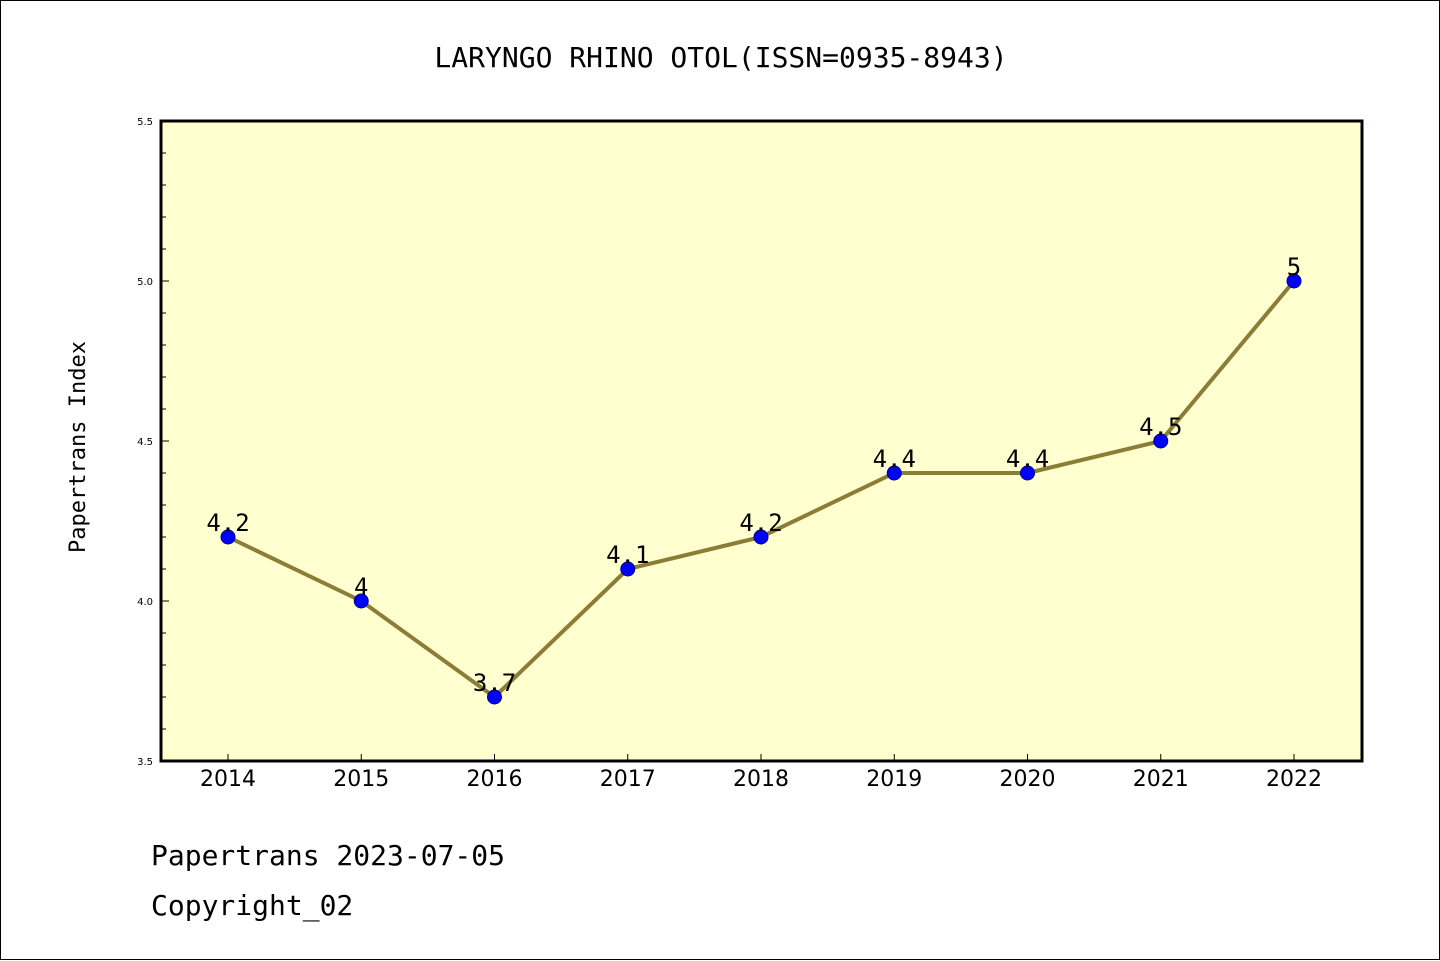 The image size is (1440, 961). Describe the element at coordinates (1161, 779) in the screenshot. I see `x-tick-label: 2021` at that location.